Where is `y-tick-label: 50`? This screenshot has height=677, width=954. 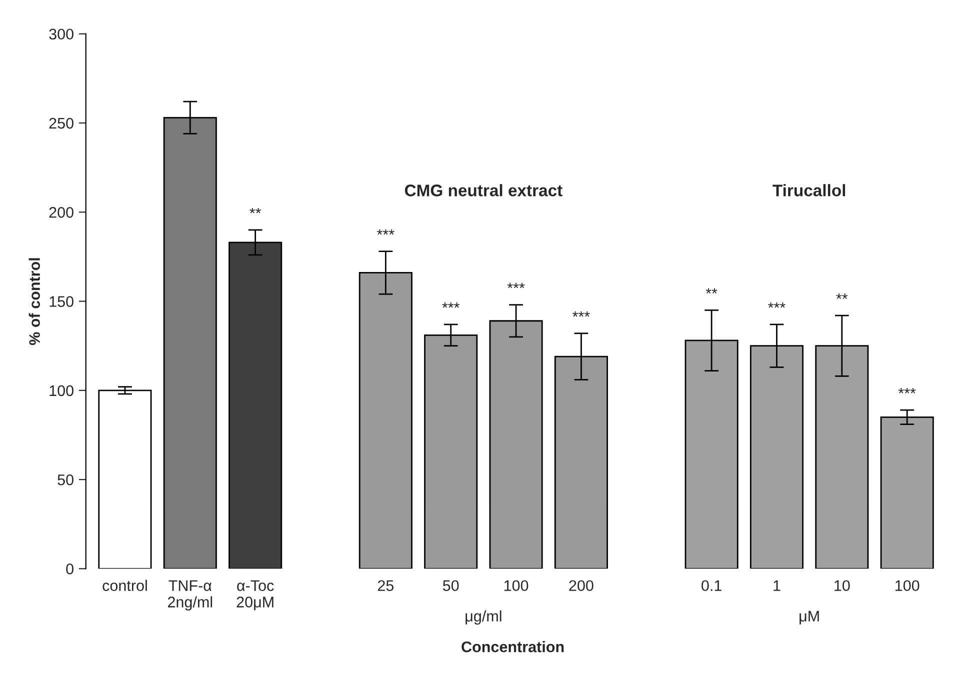 y-tick-label: 50 is located at coordinates (66, 480).